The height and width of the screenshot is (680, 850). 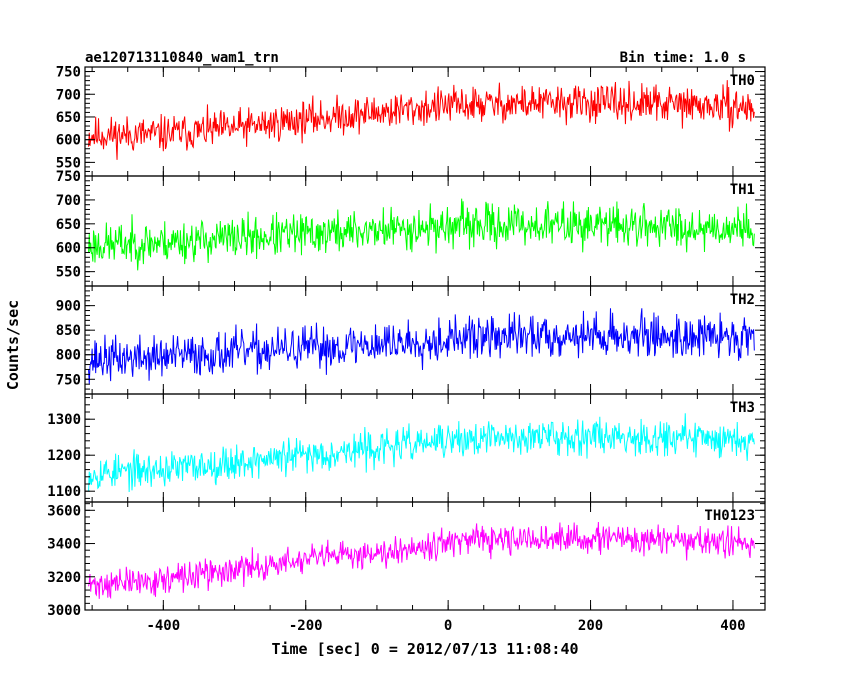 I want to click on panel-th3: 1100 1200 1300 TH3, so click(x=406, y=448).